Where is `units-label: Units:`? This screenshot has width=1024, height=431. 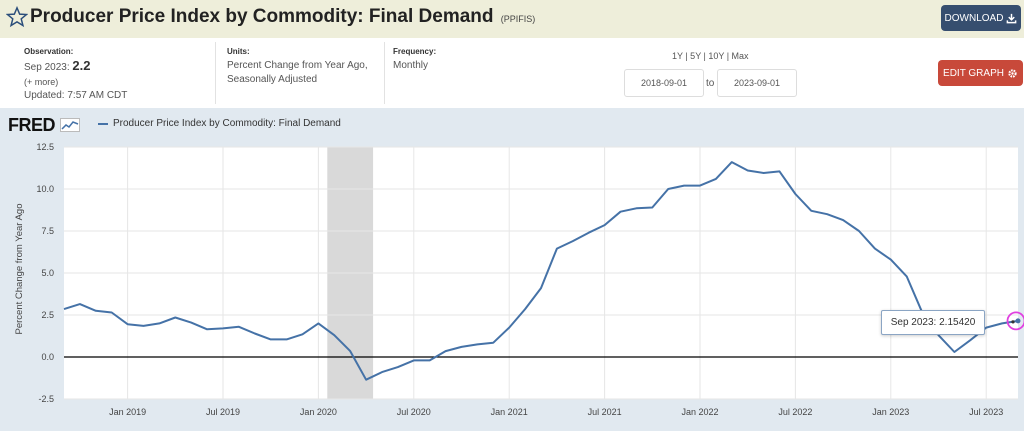
units-label: Units: is located at coordinates (238, 51).